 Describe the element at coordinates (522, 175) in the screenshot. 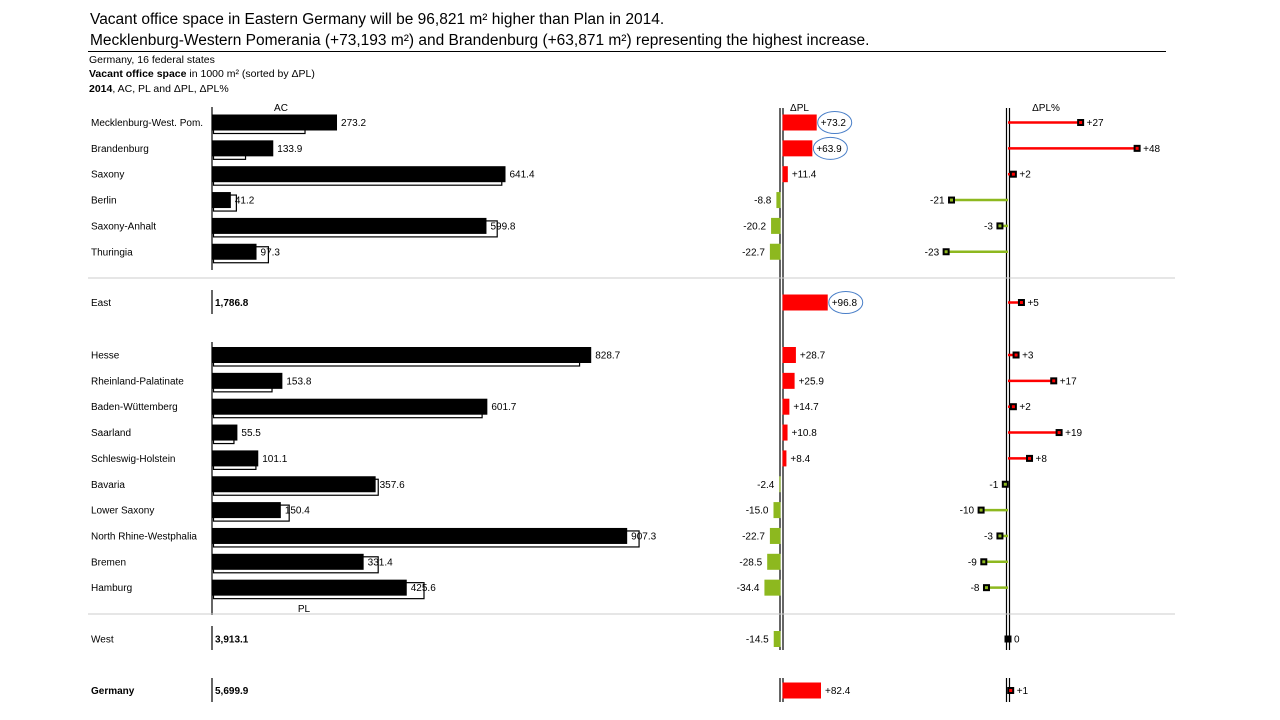

I see `ac-value-label: 641.4` at that location.